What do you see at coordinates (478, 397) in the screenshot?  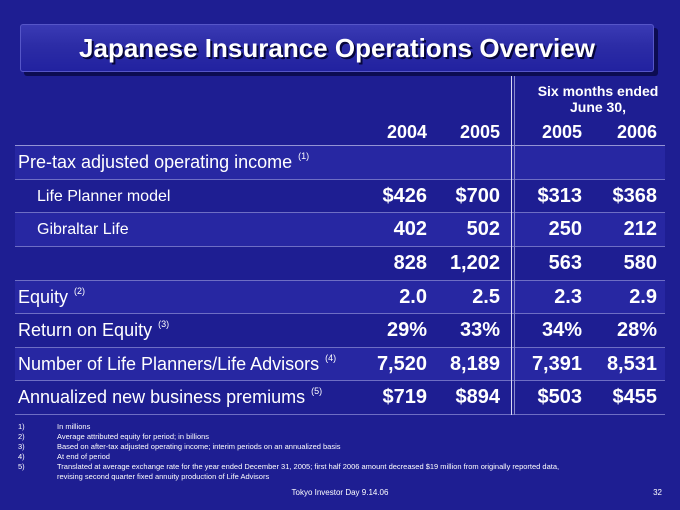 I see `table-cell: $894` at bounding box center [478, 397].